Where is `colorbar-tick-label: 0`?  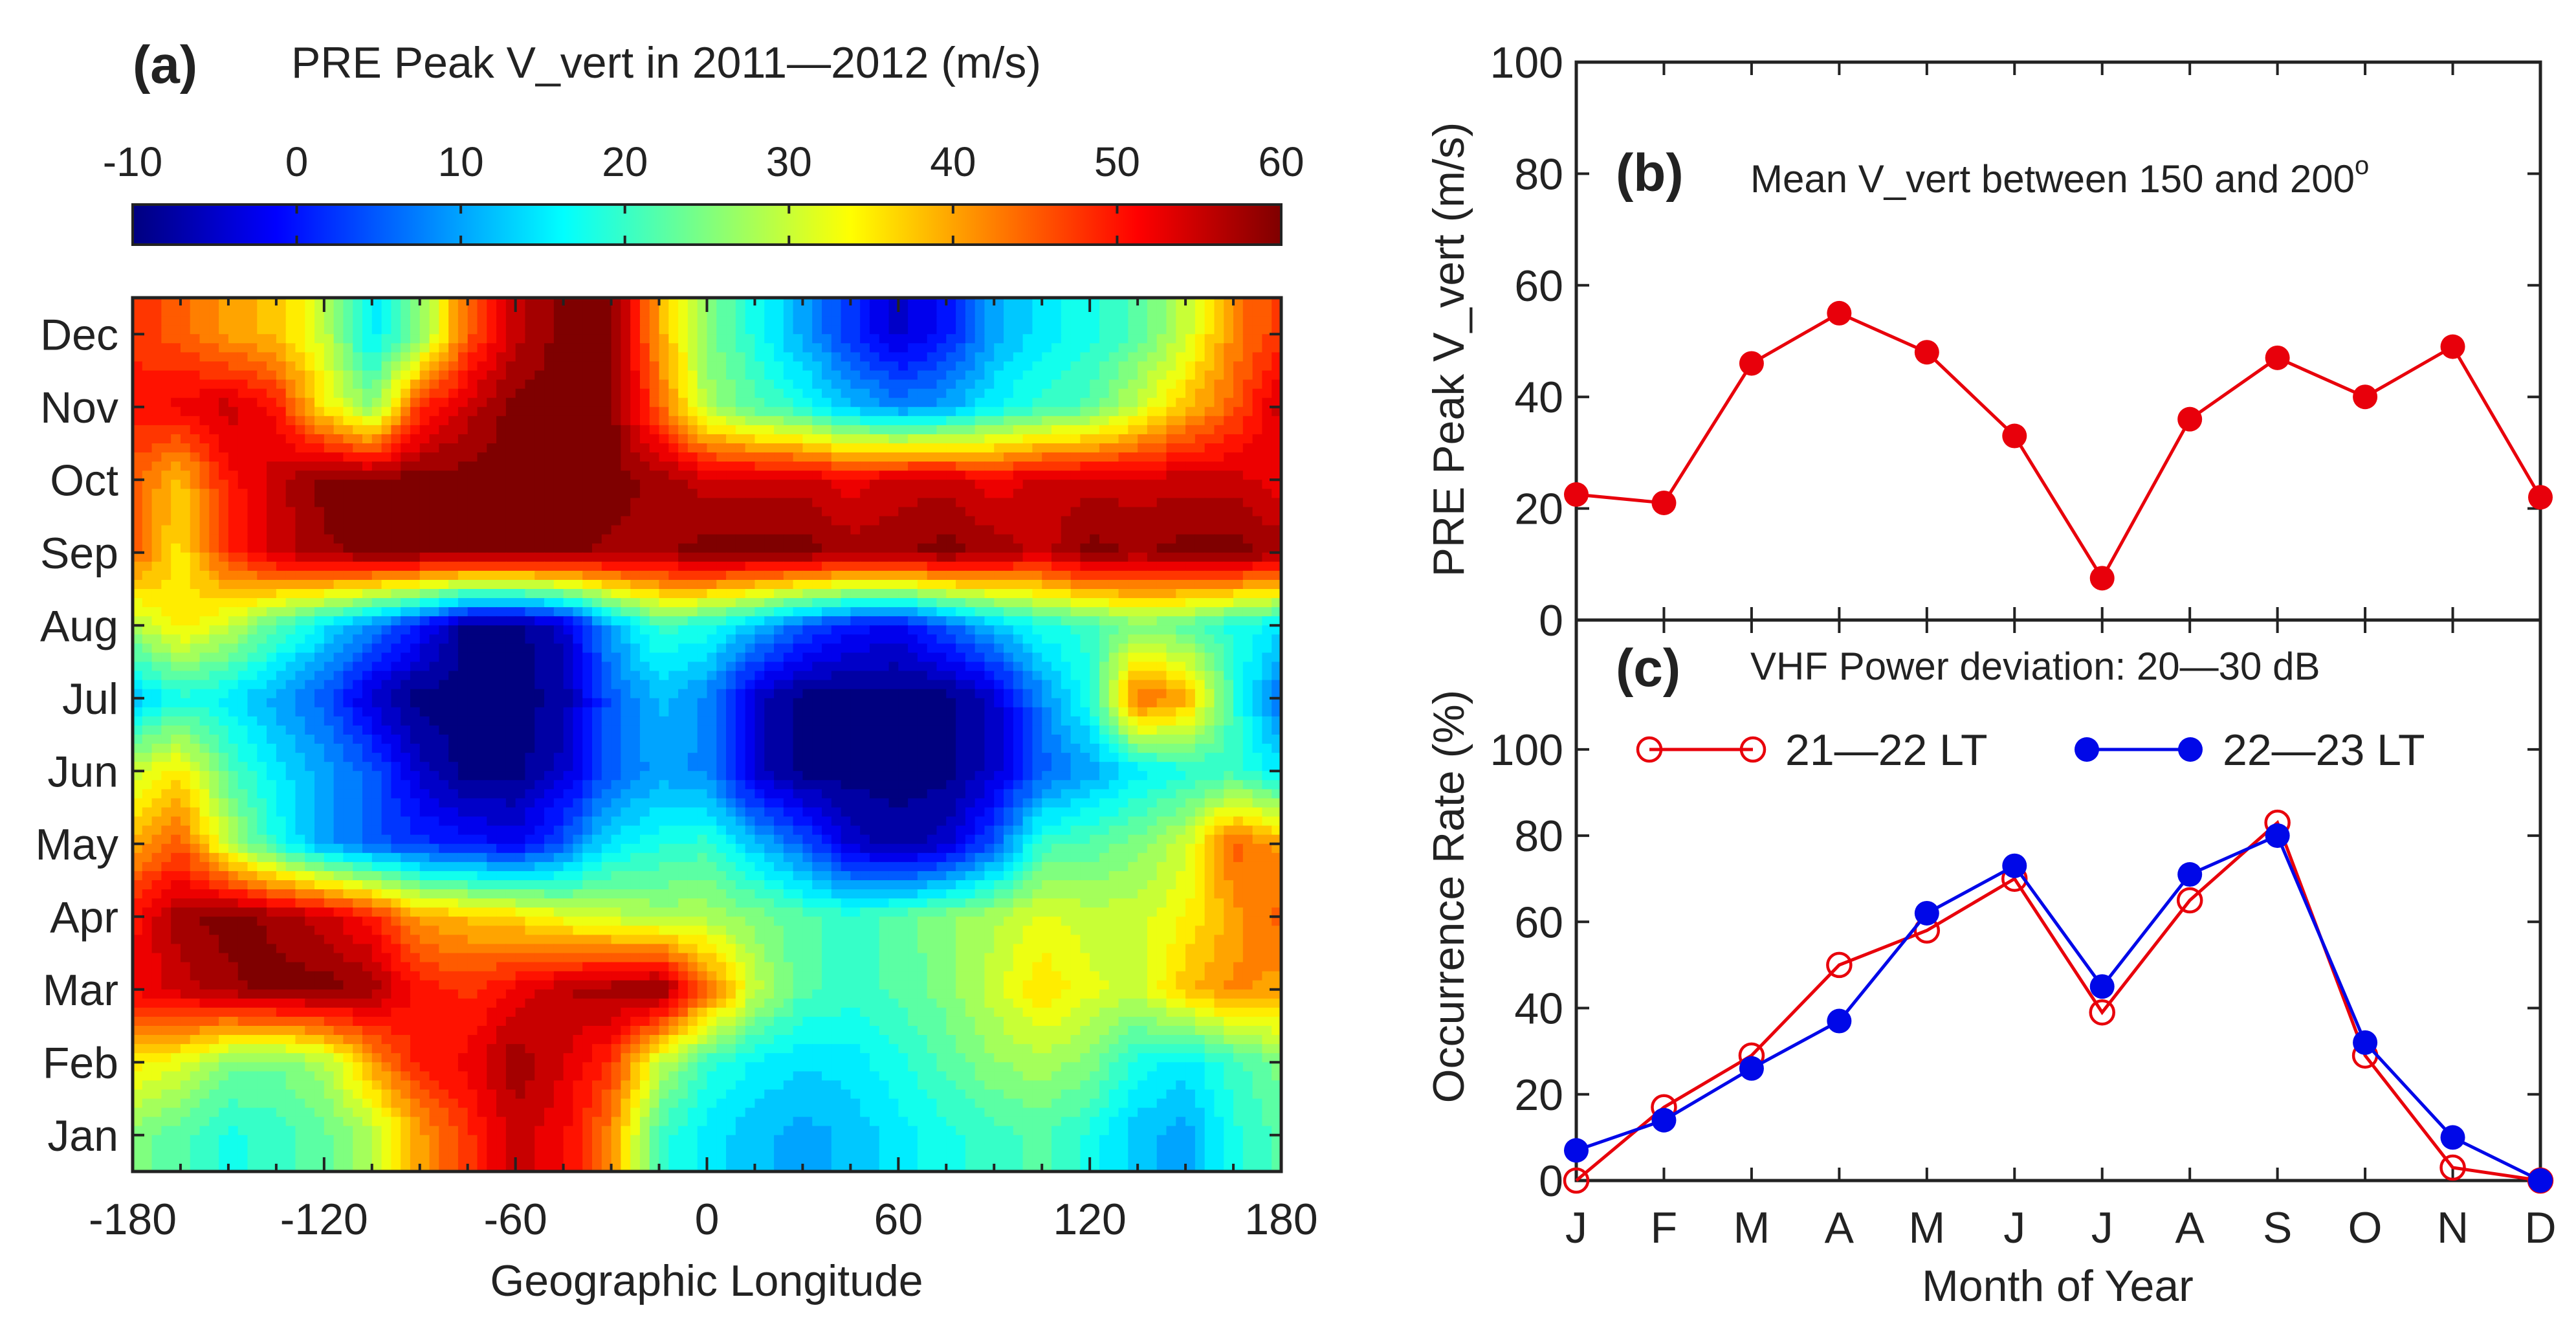 colorbar-tick-label: 0 is located at coordinates (297, 162).